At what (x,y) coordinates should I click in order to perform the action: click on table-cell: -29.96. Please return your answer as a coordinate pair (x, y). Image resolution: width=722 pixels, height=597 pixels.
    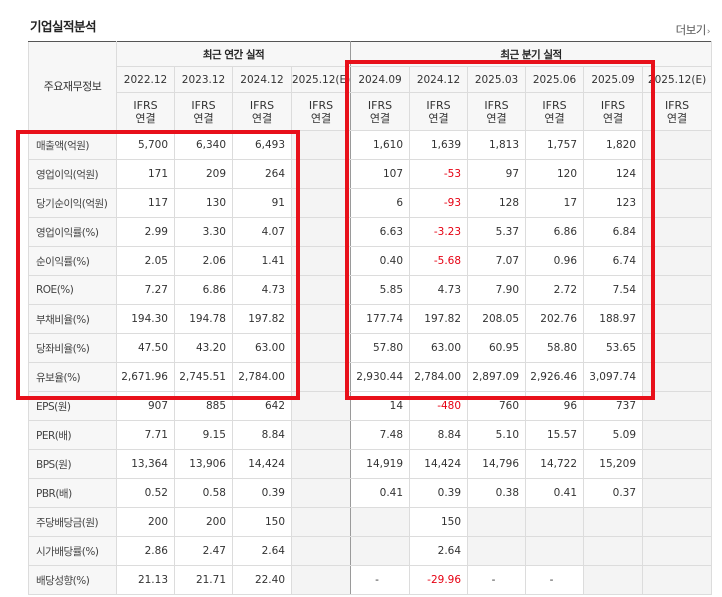
    Looking at the image, I should click on (439, 580).